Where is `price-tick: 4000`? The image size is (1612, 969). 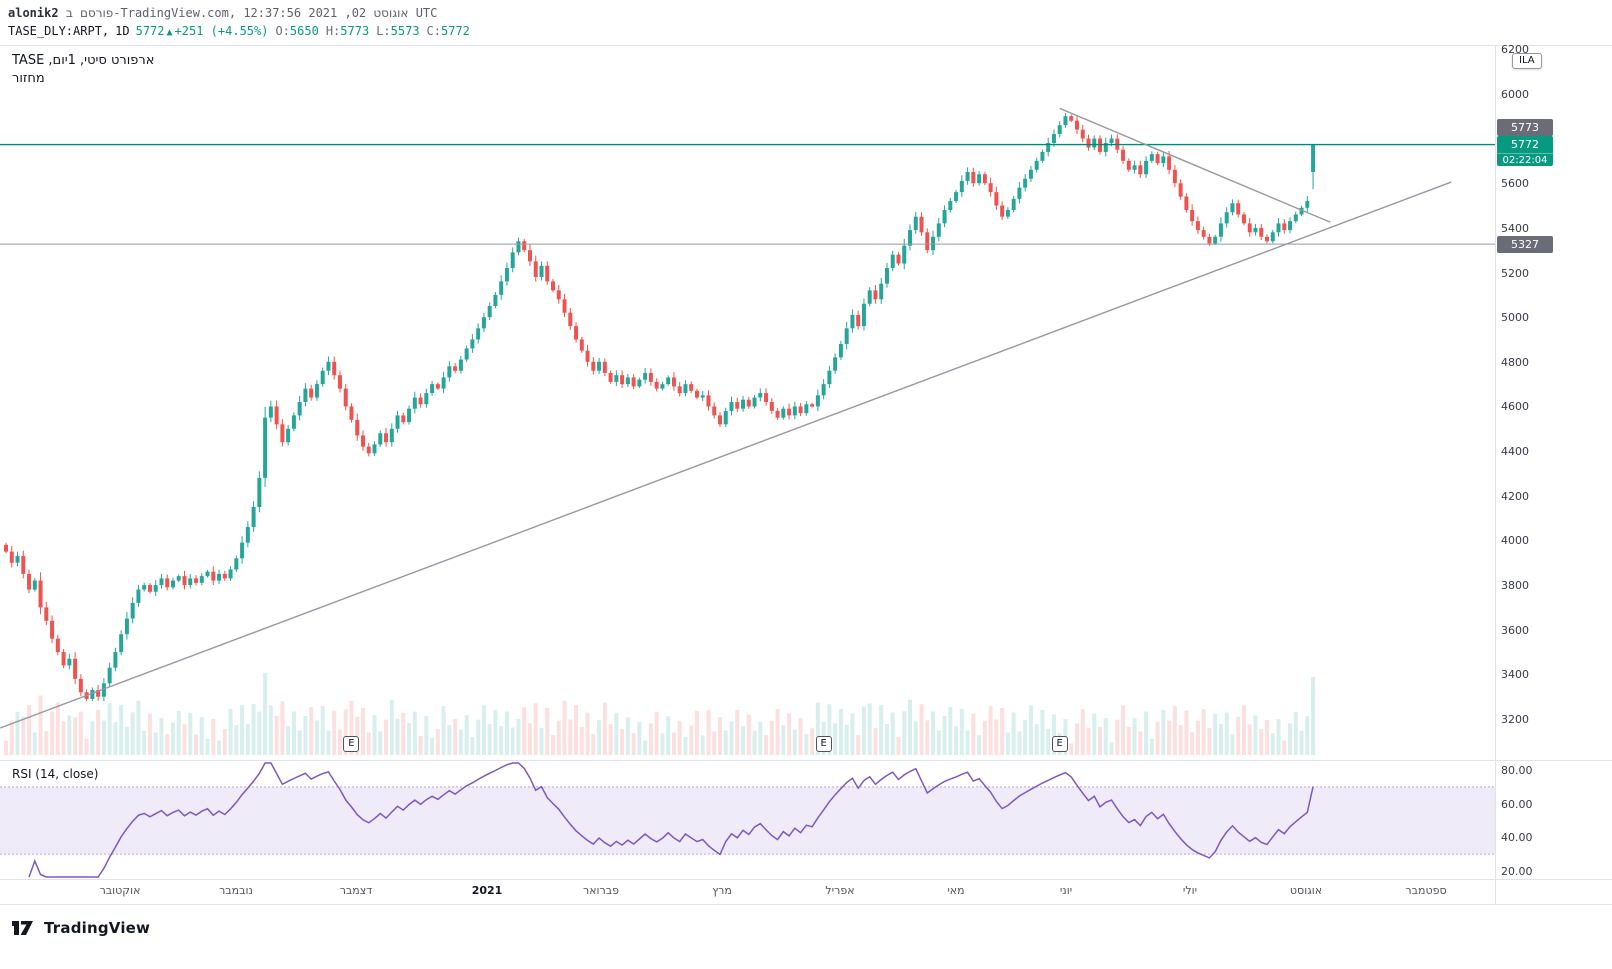
price-tick: 4000 is located at coordinates (1515, 541).